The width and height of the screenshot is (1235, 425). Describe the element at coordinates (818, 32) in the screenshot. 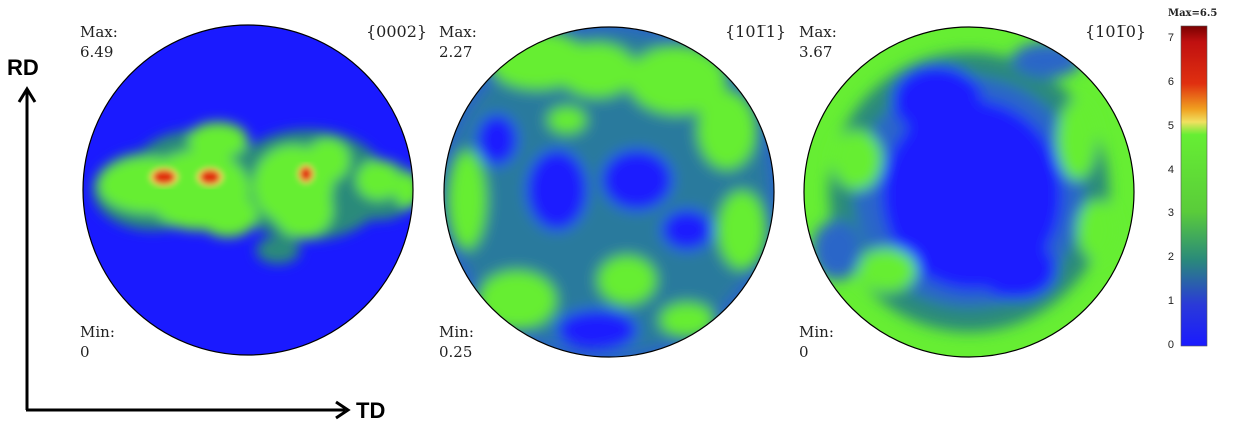

I see `pf3-max-label: Max:` at that location.